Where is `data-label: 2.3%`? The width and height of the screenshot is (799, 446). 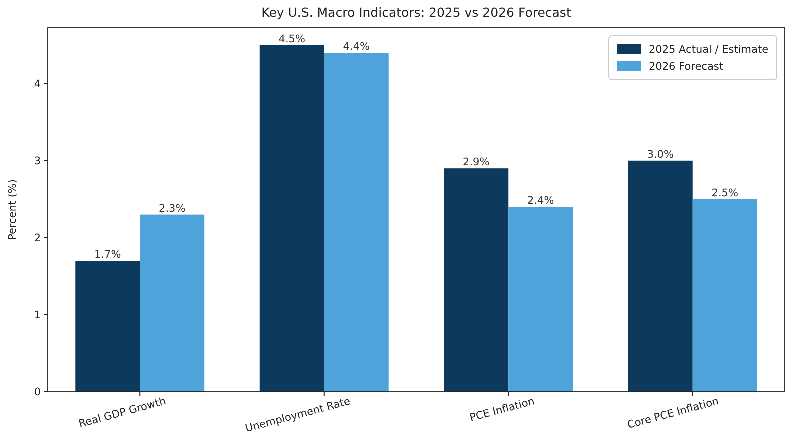
data-label: 2.3% is located at coordinates (172, 208).